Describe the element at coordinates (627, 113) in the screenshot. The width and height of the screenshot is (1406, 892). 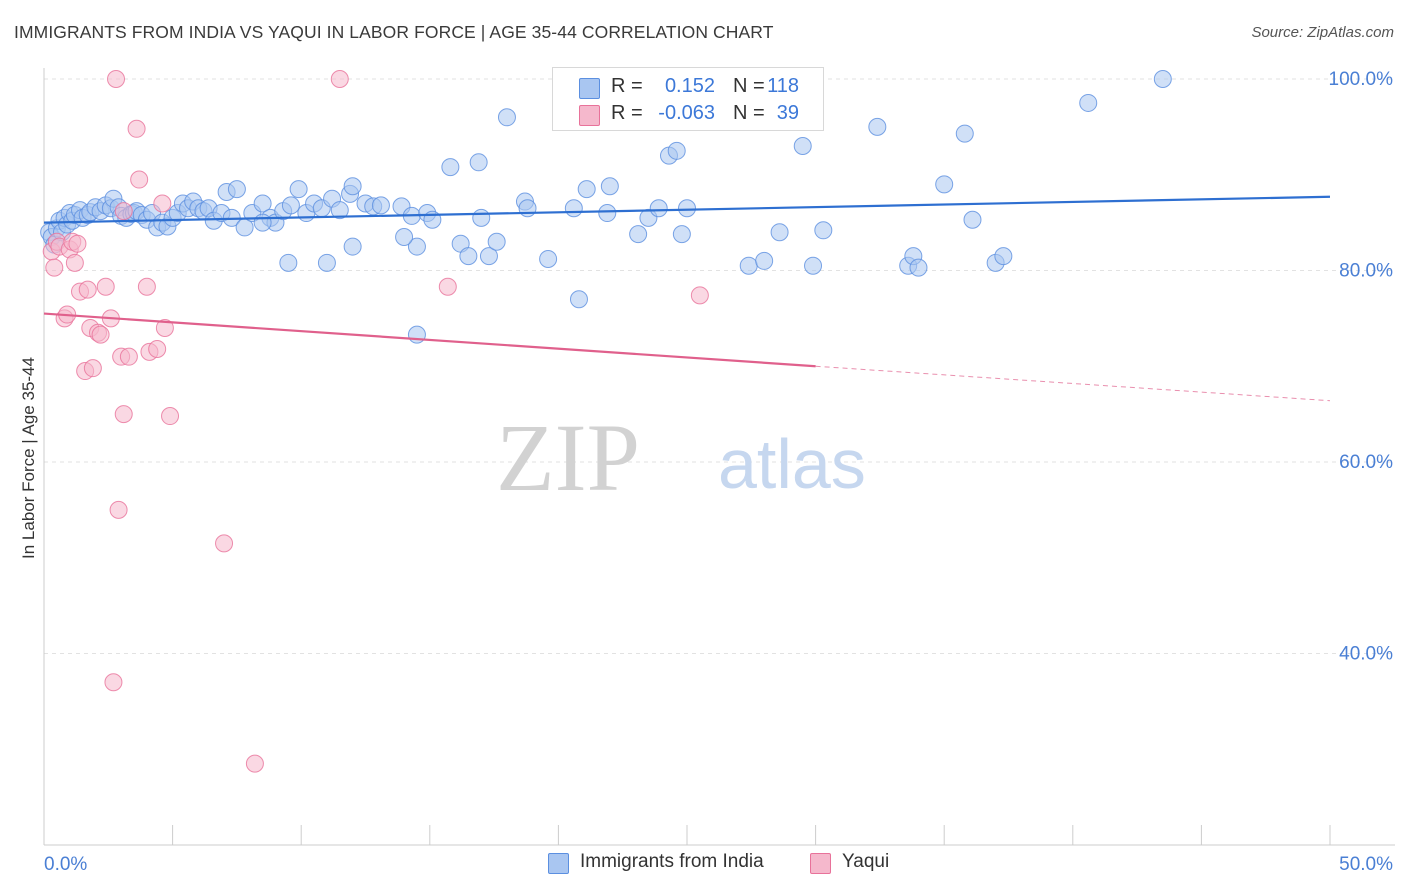
I see `yaqui-r-label: R =` at that location.